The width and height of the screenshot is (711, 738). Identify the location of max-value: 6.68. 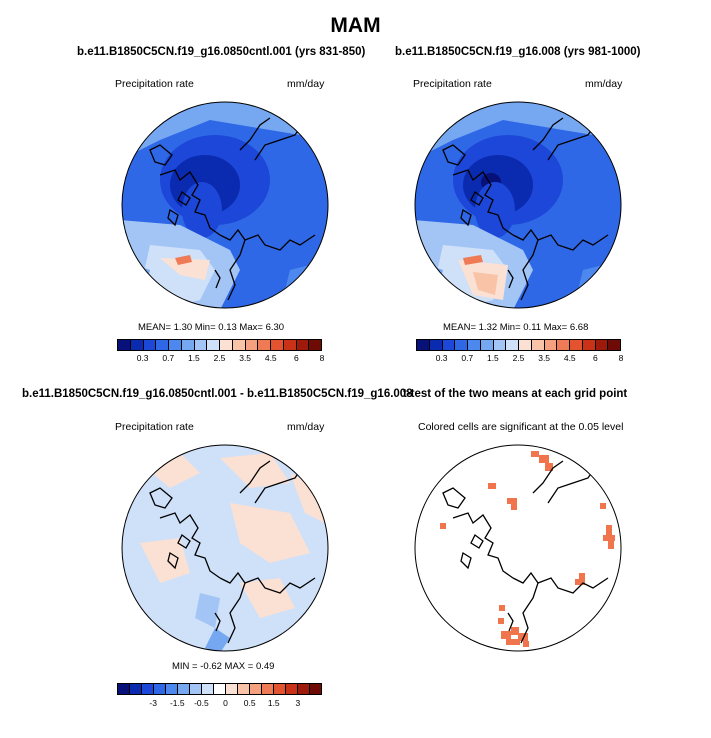
(579, 327).